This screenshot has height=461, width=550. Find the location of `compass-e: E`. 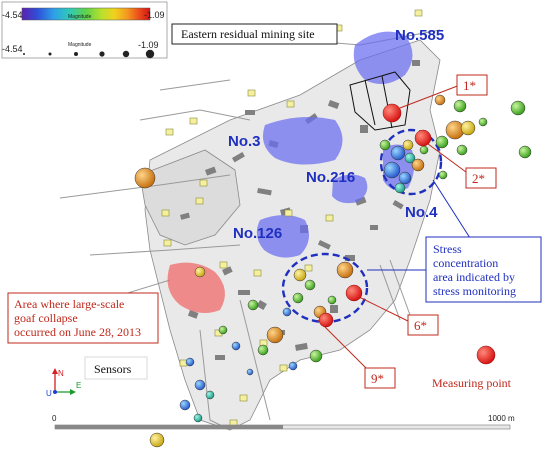

compass-e: E is located at coordinates (78, 385).